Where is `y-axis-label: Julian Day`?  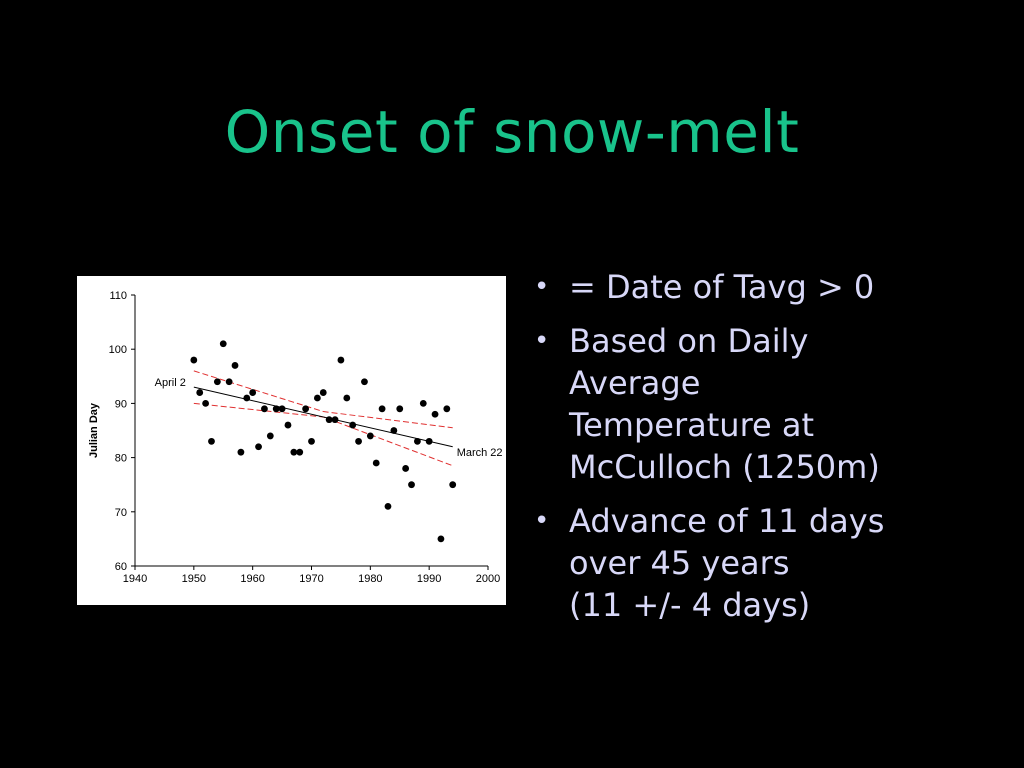
y-axis-label: Julian Day is located at coordinates (94, 430).